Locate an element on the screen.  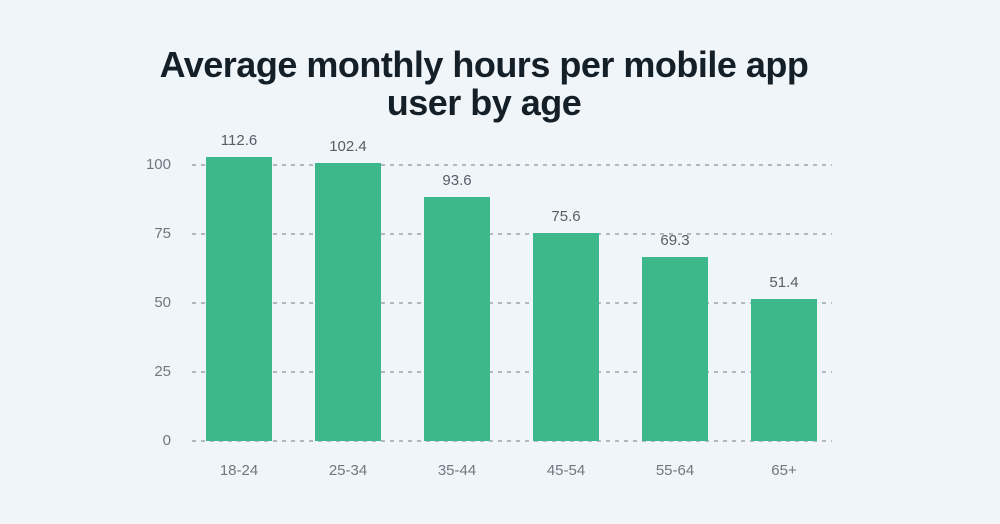
y-tick-label: 50 is located at coordinates (162, 302).